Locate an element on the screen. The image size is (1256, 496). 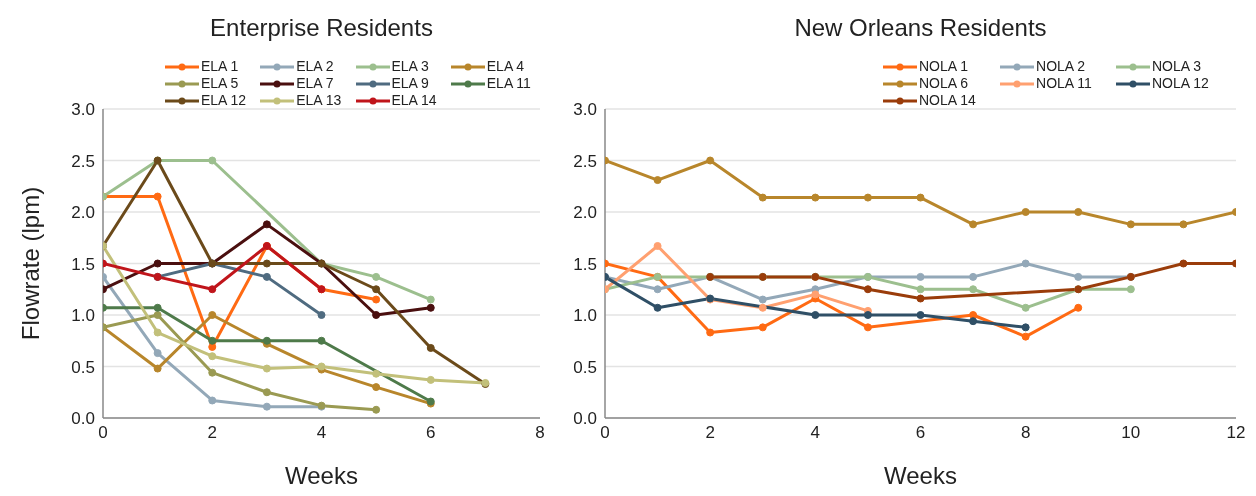
legend-label: ELA 12 is located at coordinates (224, 100).